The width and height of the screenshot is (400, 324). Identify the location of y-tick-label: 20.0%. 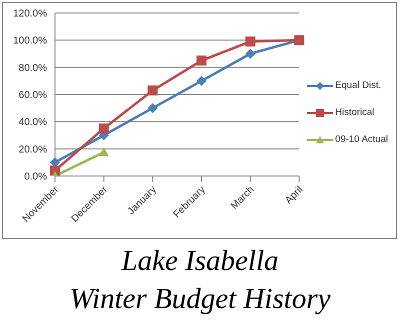
(33, 150).